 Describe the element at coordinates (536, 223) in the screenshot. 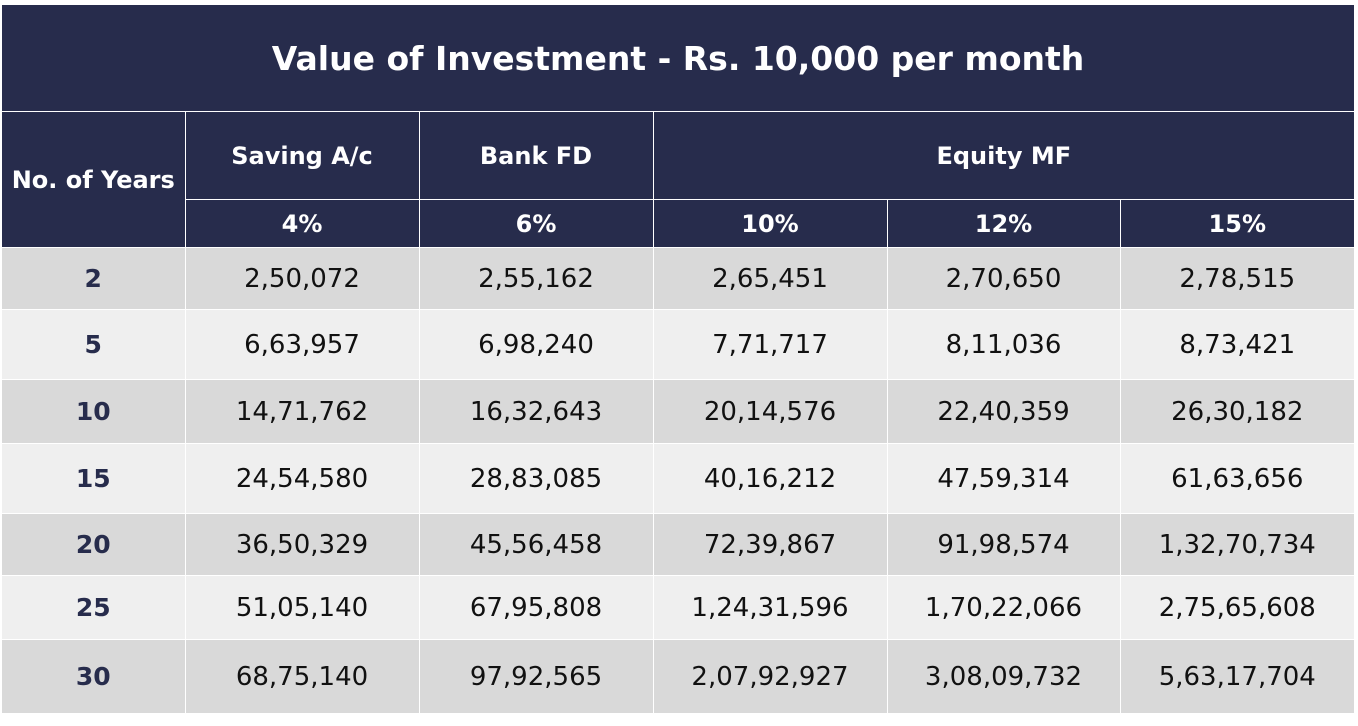

I see `header-rate: 6%` at that location.